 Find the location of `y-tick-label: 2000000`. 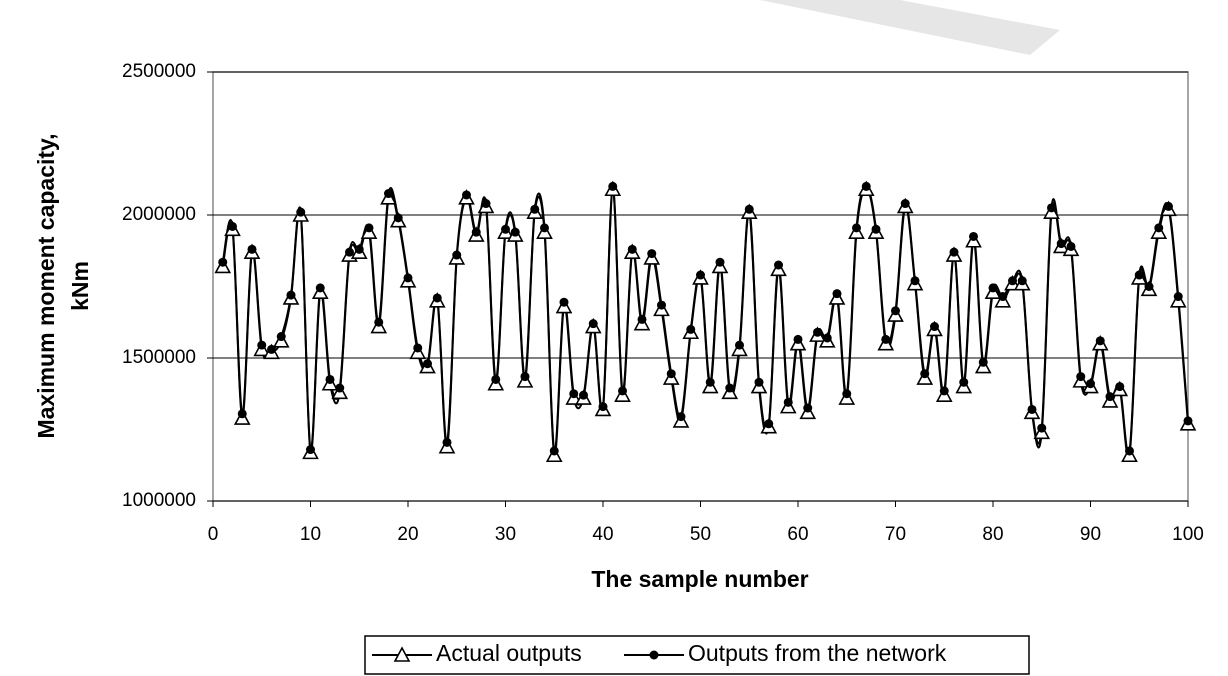

y-tick-label: 2000000 is located at coordinates (159, 214).